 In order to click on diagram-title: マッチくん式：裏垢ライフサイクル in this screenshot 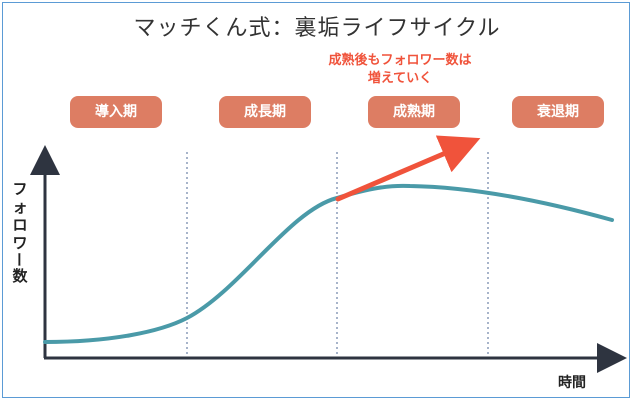, I will do `click(317, 28)`.